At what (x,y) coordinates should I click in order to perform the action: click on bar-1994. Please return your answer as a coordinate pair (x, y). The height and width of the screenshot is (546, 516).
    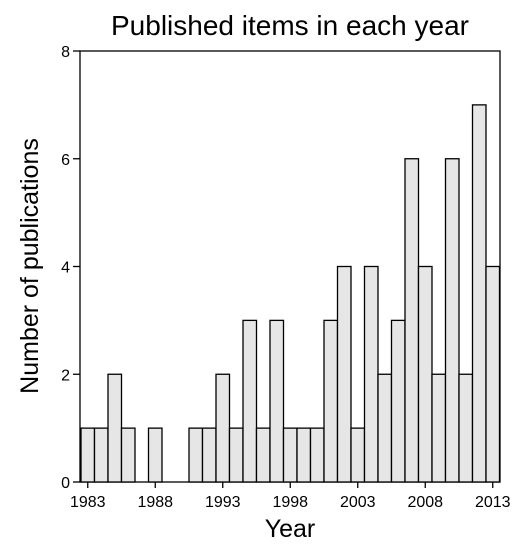
    Looking at the image, I should click on (236, 455).